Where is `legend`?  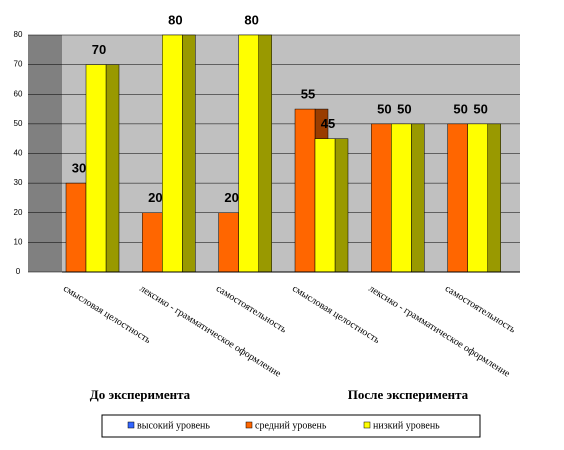 legend is located at coordinates (291, 426).